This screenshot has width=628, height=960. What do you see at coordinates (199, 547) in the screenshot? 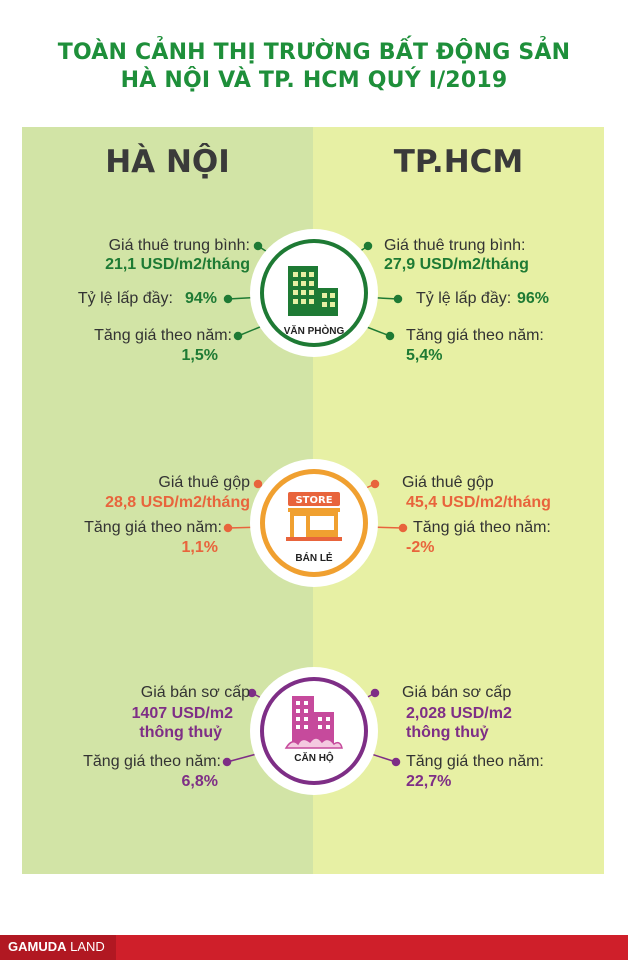
I see `hn-retail-growth-value: 1,1%` at bounding box center [199, 547].